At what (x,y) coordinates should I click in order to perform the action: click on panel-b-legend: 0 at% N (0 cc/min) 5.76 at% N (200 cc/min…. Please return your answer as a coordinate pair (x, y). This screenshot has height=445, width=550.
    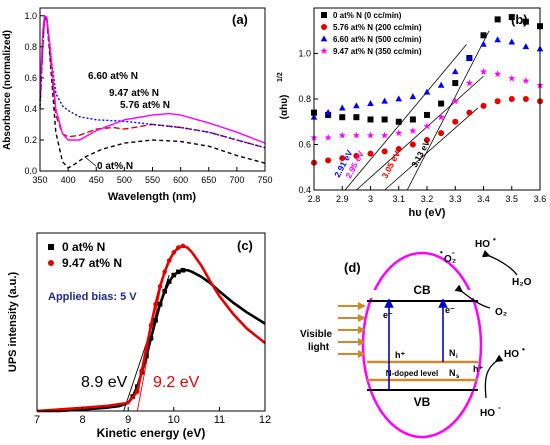
    Looking at the image, I should click on (371, 33).